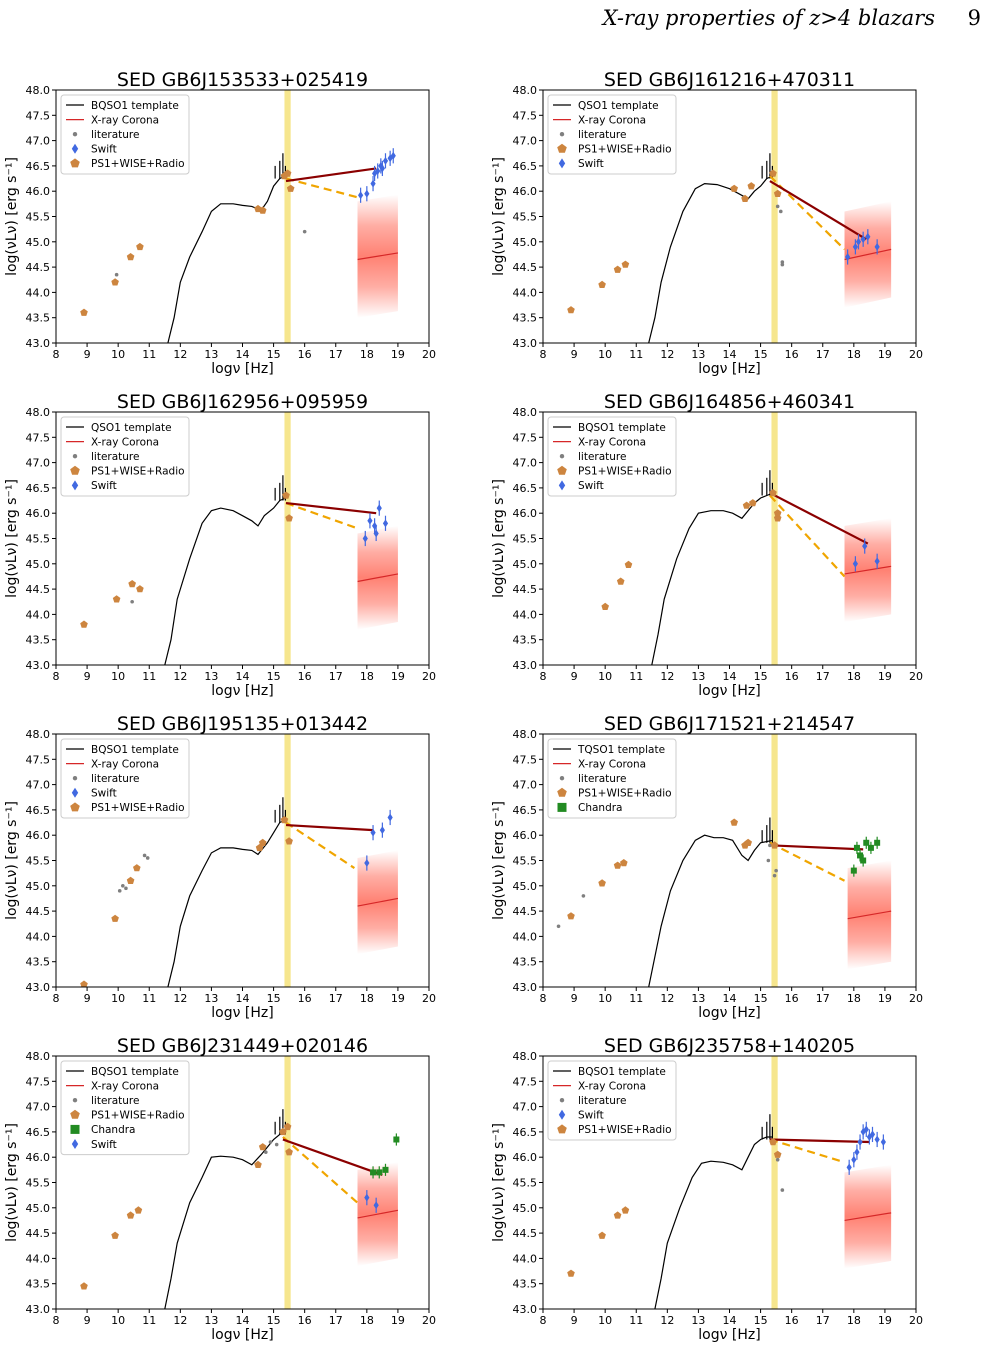 This screenshot has height=1352, width=987. I want to click on legend-box, so click(612, 778).